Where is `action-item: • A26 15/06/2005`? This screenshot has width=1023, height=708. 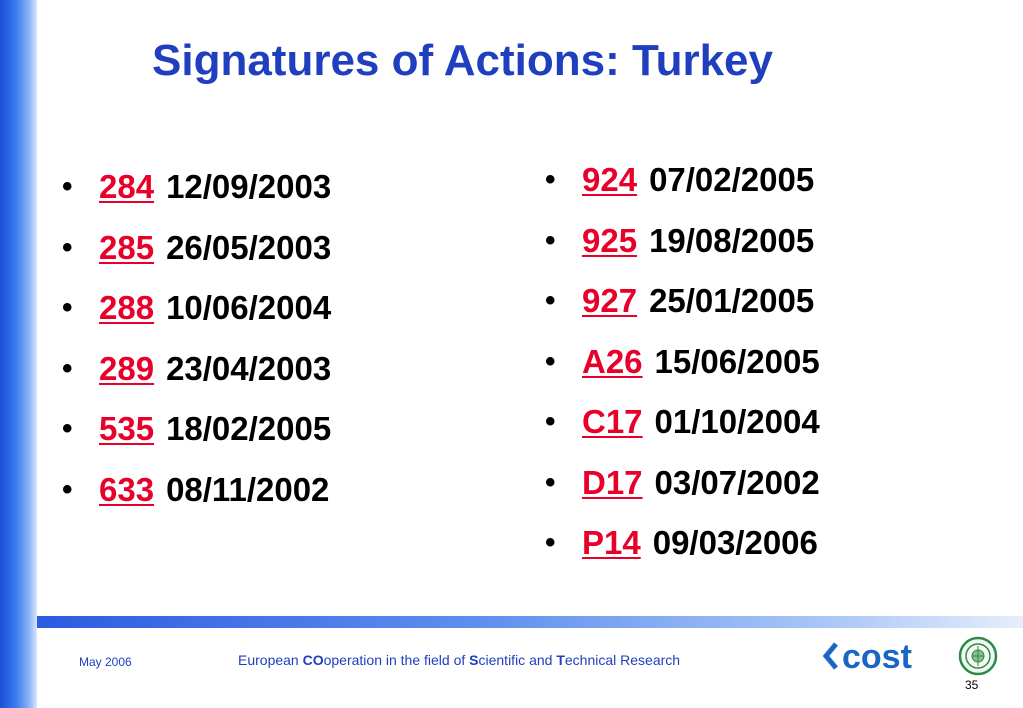 action-item: • A26 15/06/2005 is located at coordinates (682, 372).